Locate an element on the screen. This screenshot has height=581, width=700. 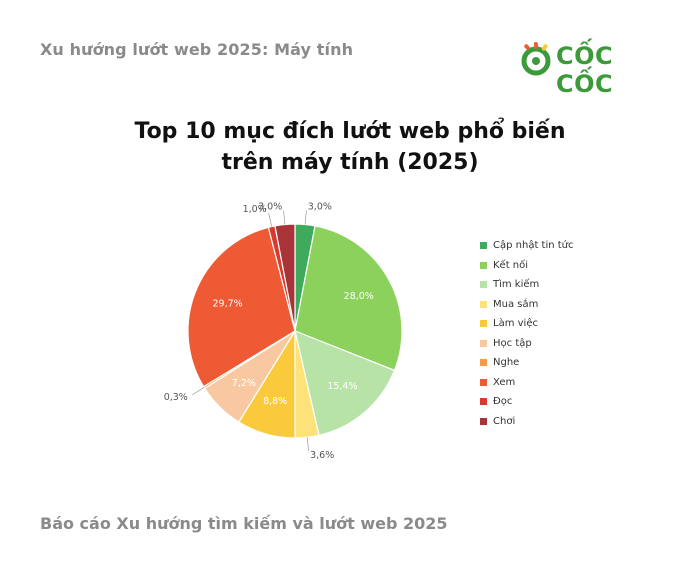
chart-title-line-2: trên máy tính (2025) is located at coordinates (350, 162).